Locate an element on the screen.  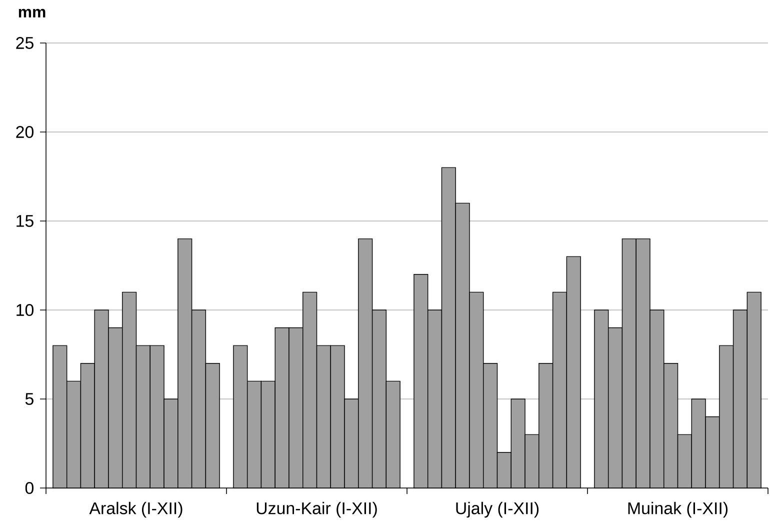
y-tick-label: 10 is located at coordinates (25, 310).